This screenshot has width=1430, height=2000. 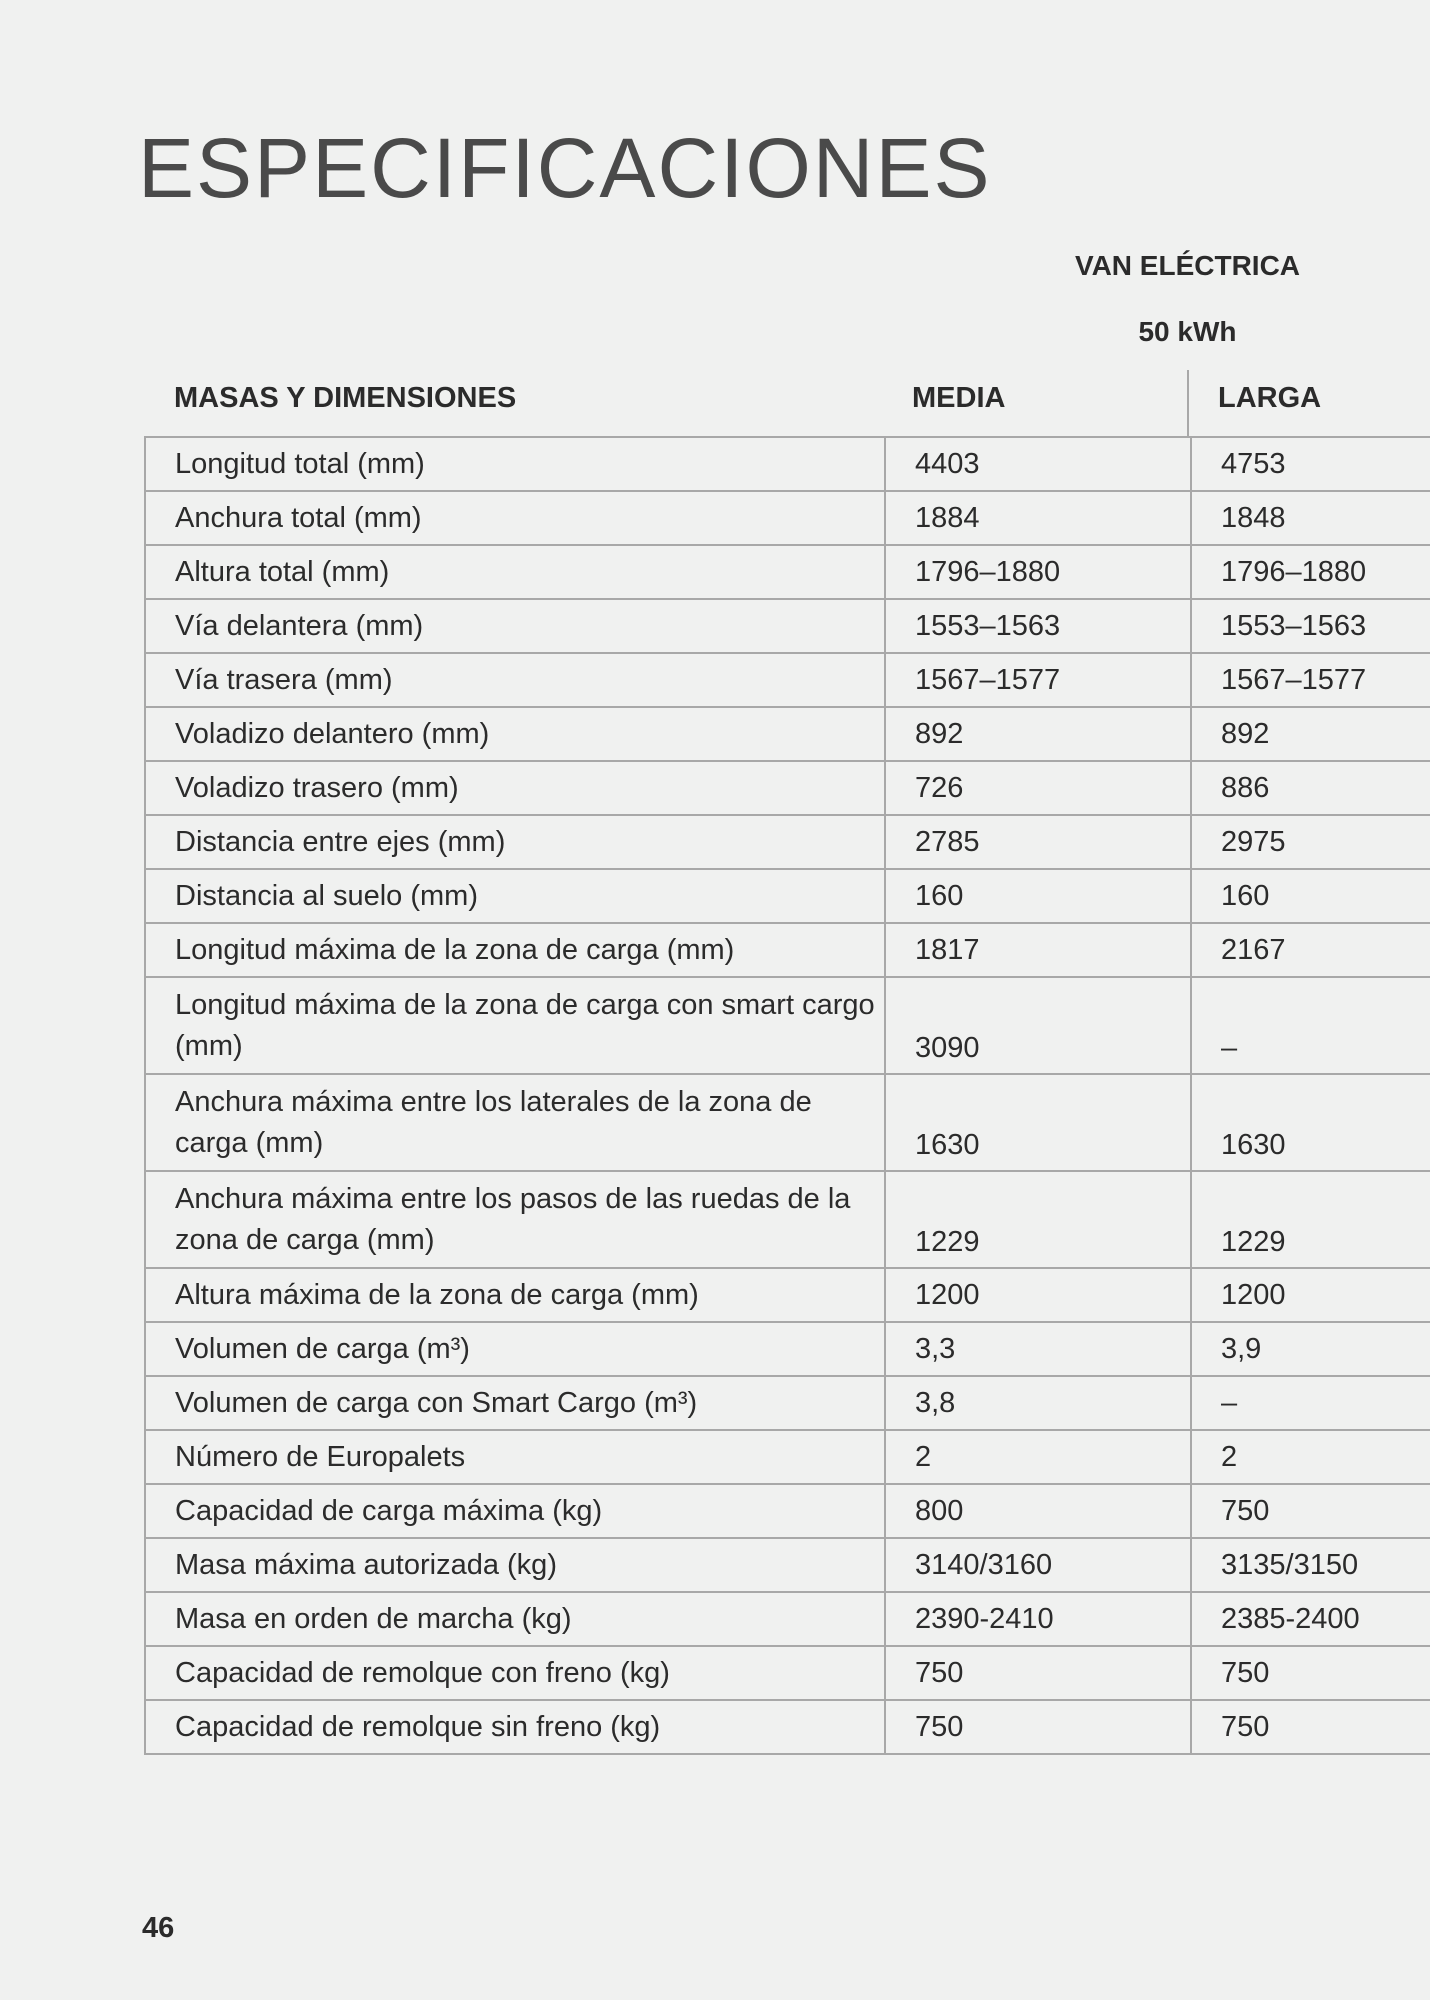 I want to click on value-larga: 1229, so click(x=1310, y=1219).